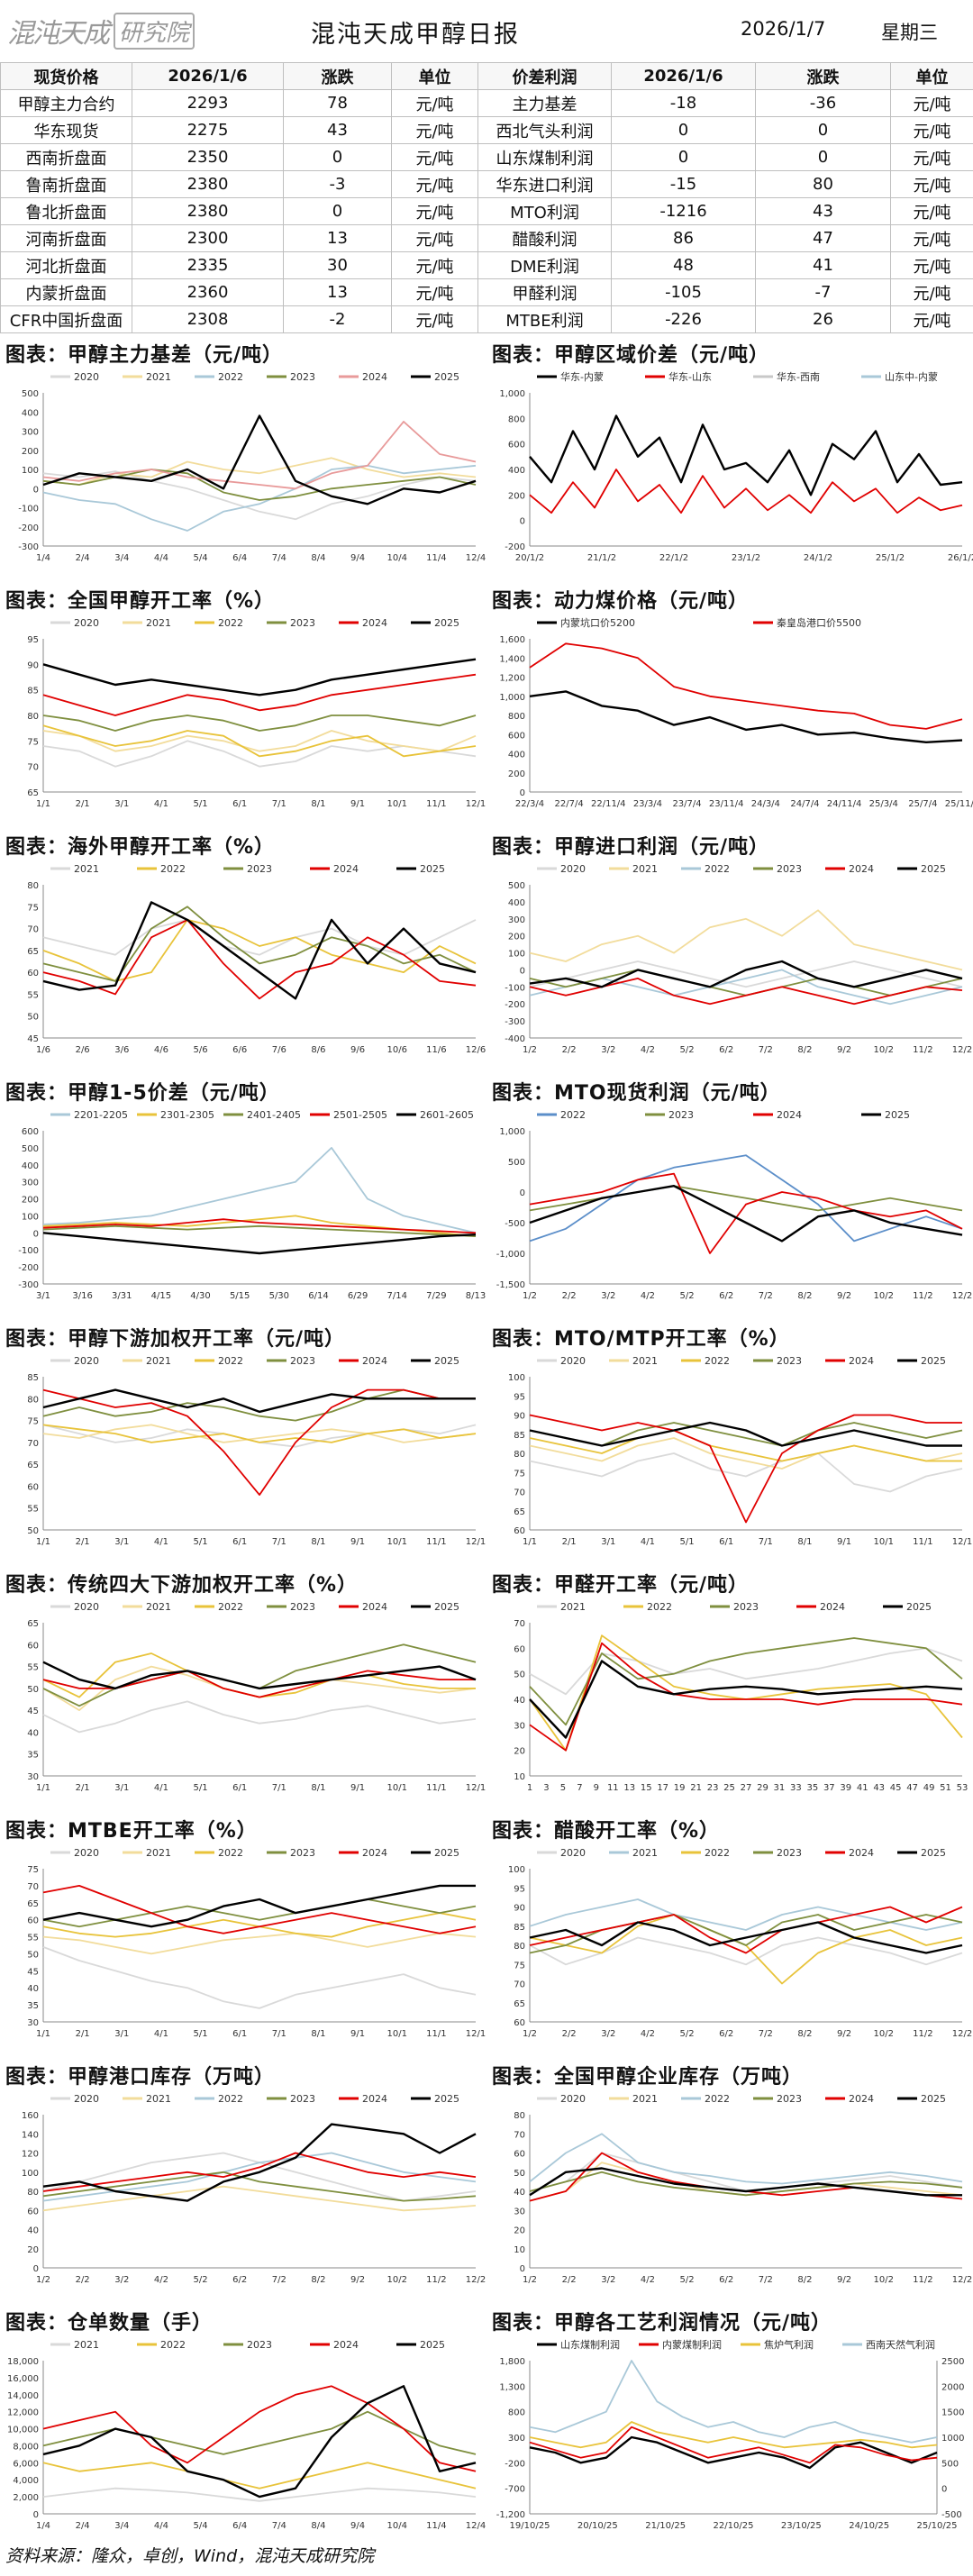 The image size is (973, 2576). Describe the element at coordinates (686, 2280) in the screenshot. I see `x-tick-label: 5/2` at that location.